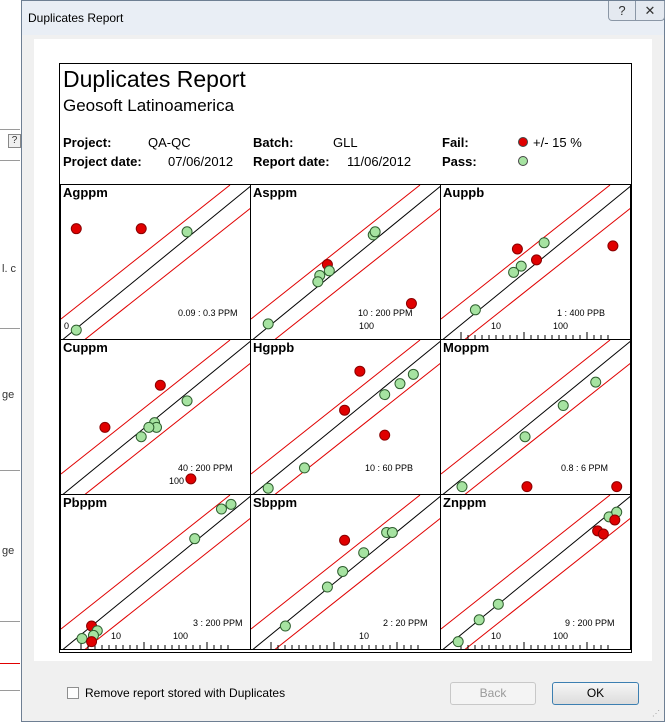 The height and width of the screenshot is (724, 667). Describe the element at coordinates (523, 161) in the screenshot. I see `pass-legend-icon` at that location.